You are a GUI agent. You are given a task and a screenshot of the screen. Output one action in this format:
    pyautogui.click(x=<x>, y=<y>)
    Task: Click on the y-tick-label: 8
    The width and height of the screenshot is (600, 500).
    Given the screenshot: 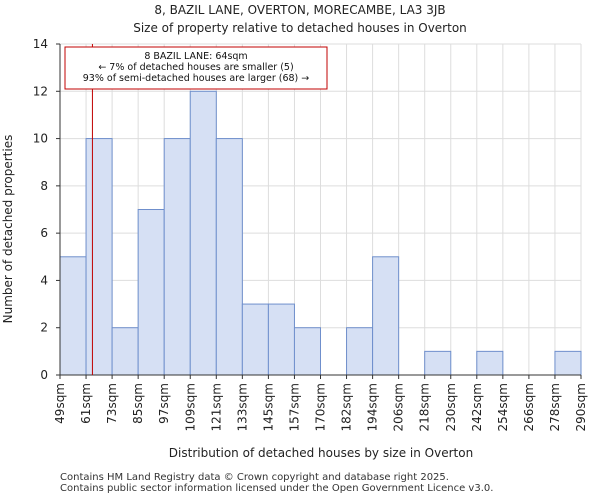 What is the action you would take?
    pyautogui.click(x=44, y=186)
    